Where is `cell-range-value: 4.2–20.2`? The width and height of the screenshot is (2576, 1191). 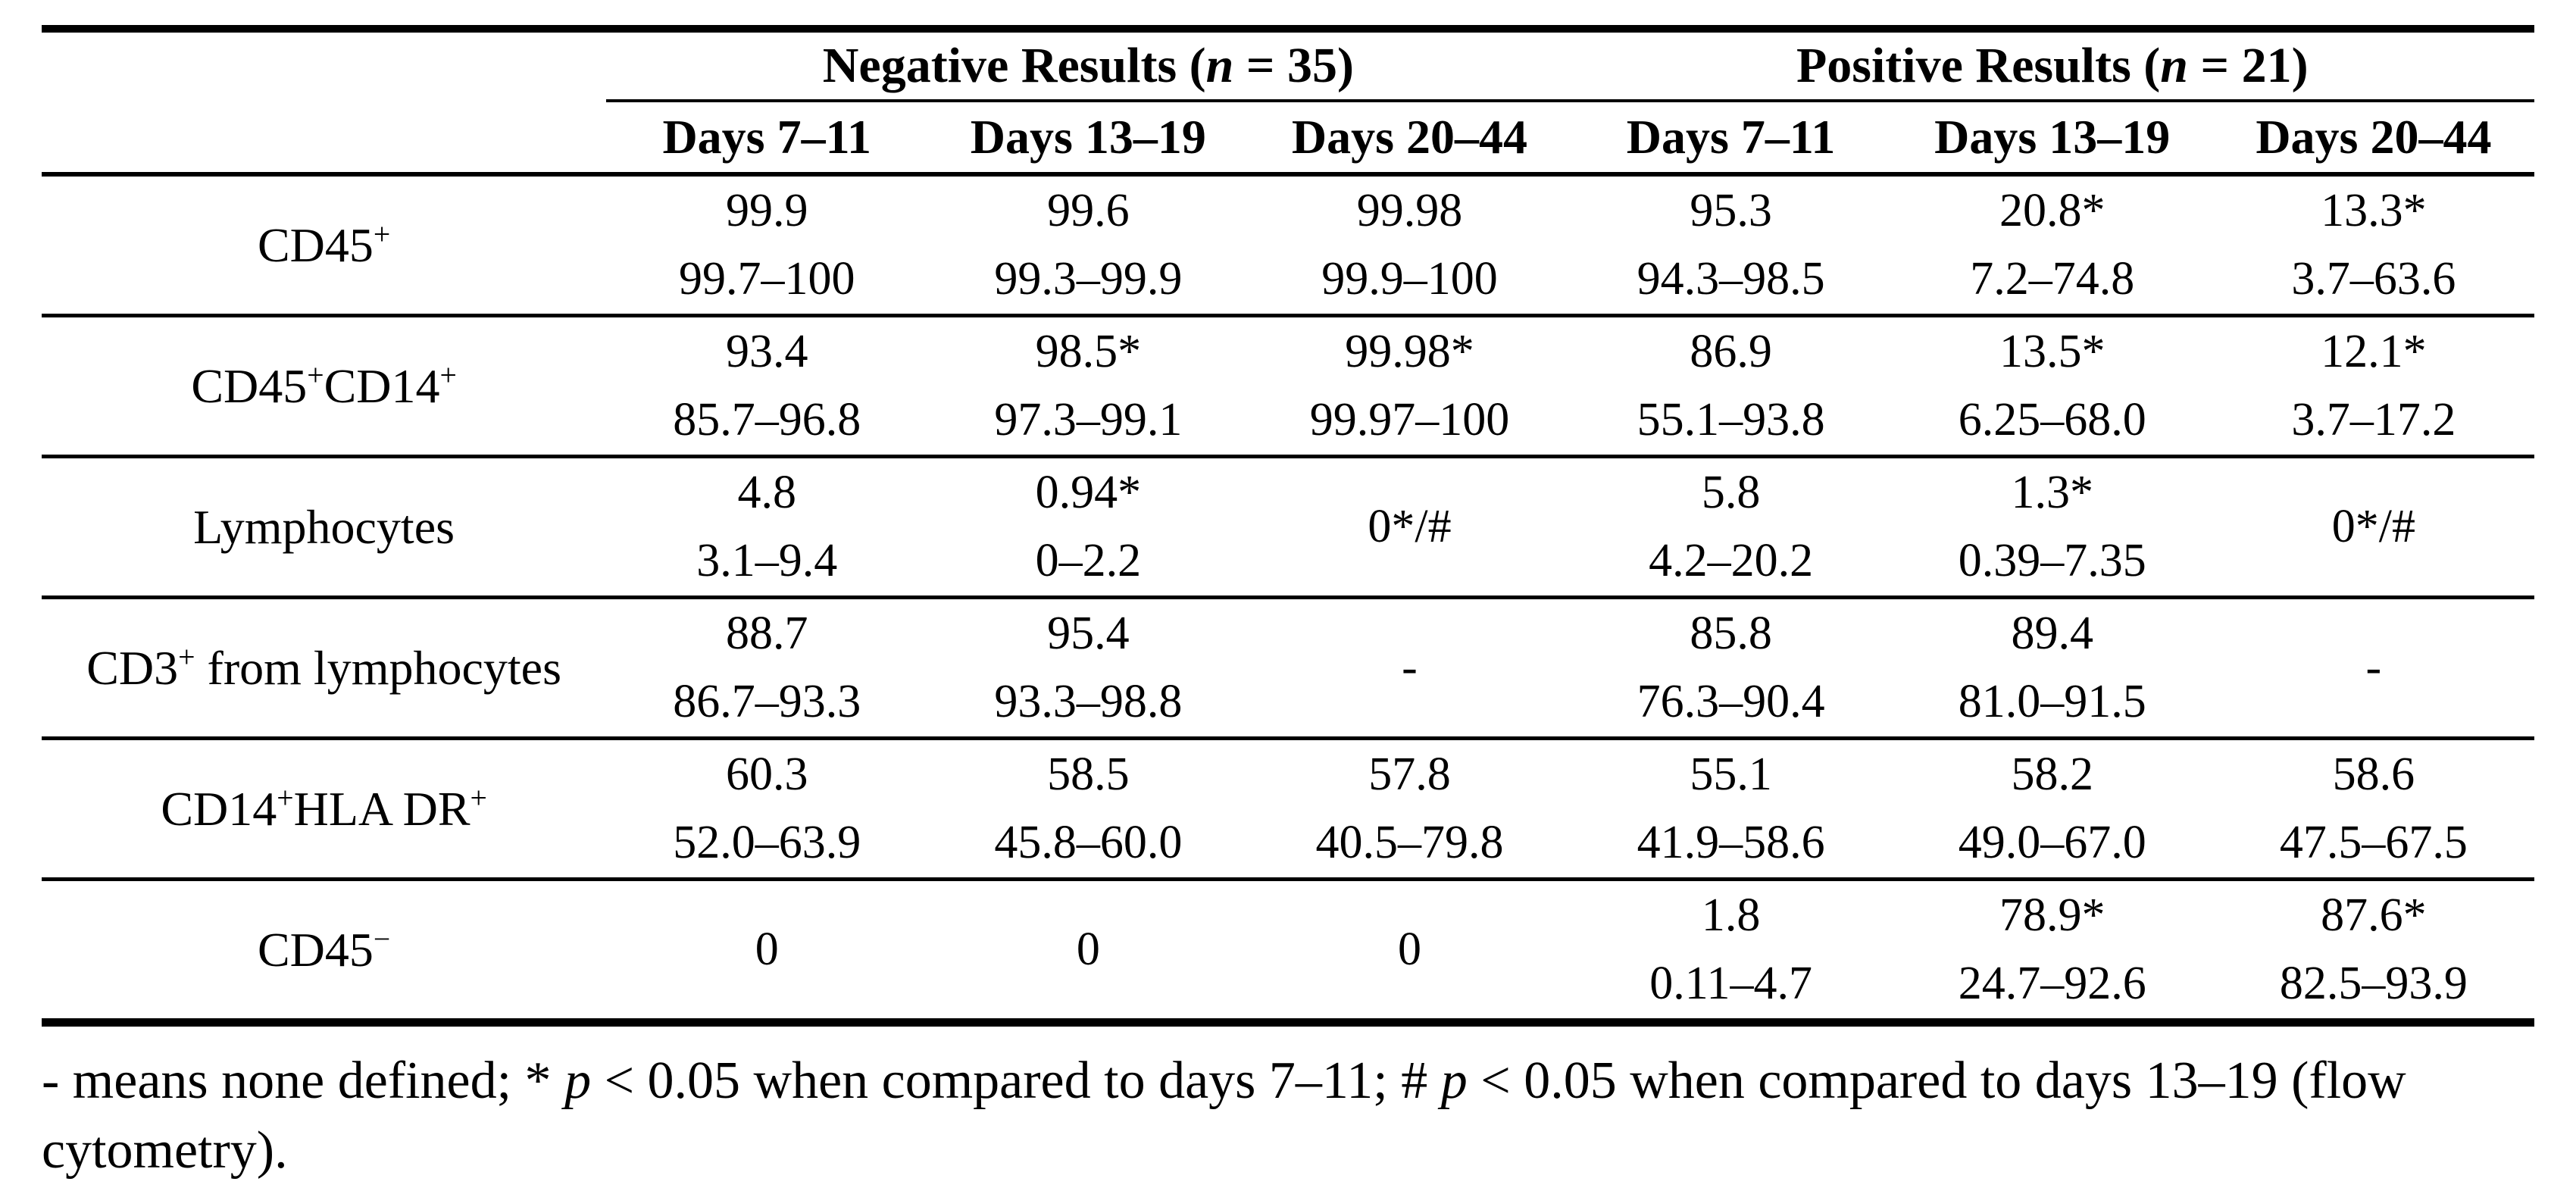
cell-range-value: 4.2–20.2 is located at coordinates (1731, 561).